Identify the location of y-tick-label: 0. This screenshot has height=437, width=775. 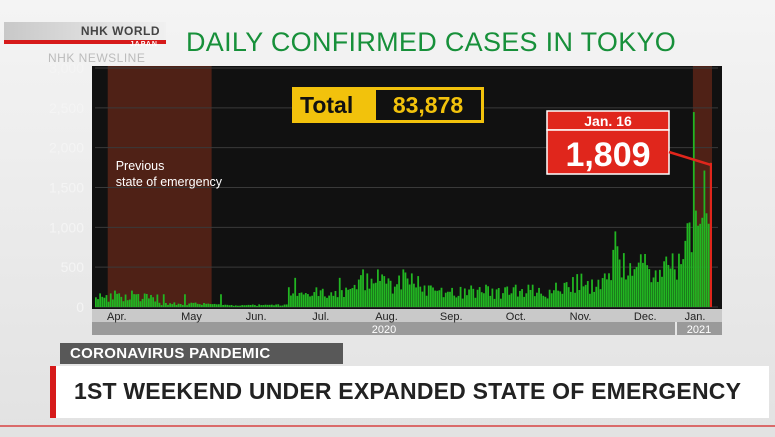
(80, 307).